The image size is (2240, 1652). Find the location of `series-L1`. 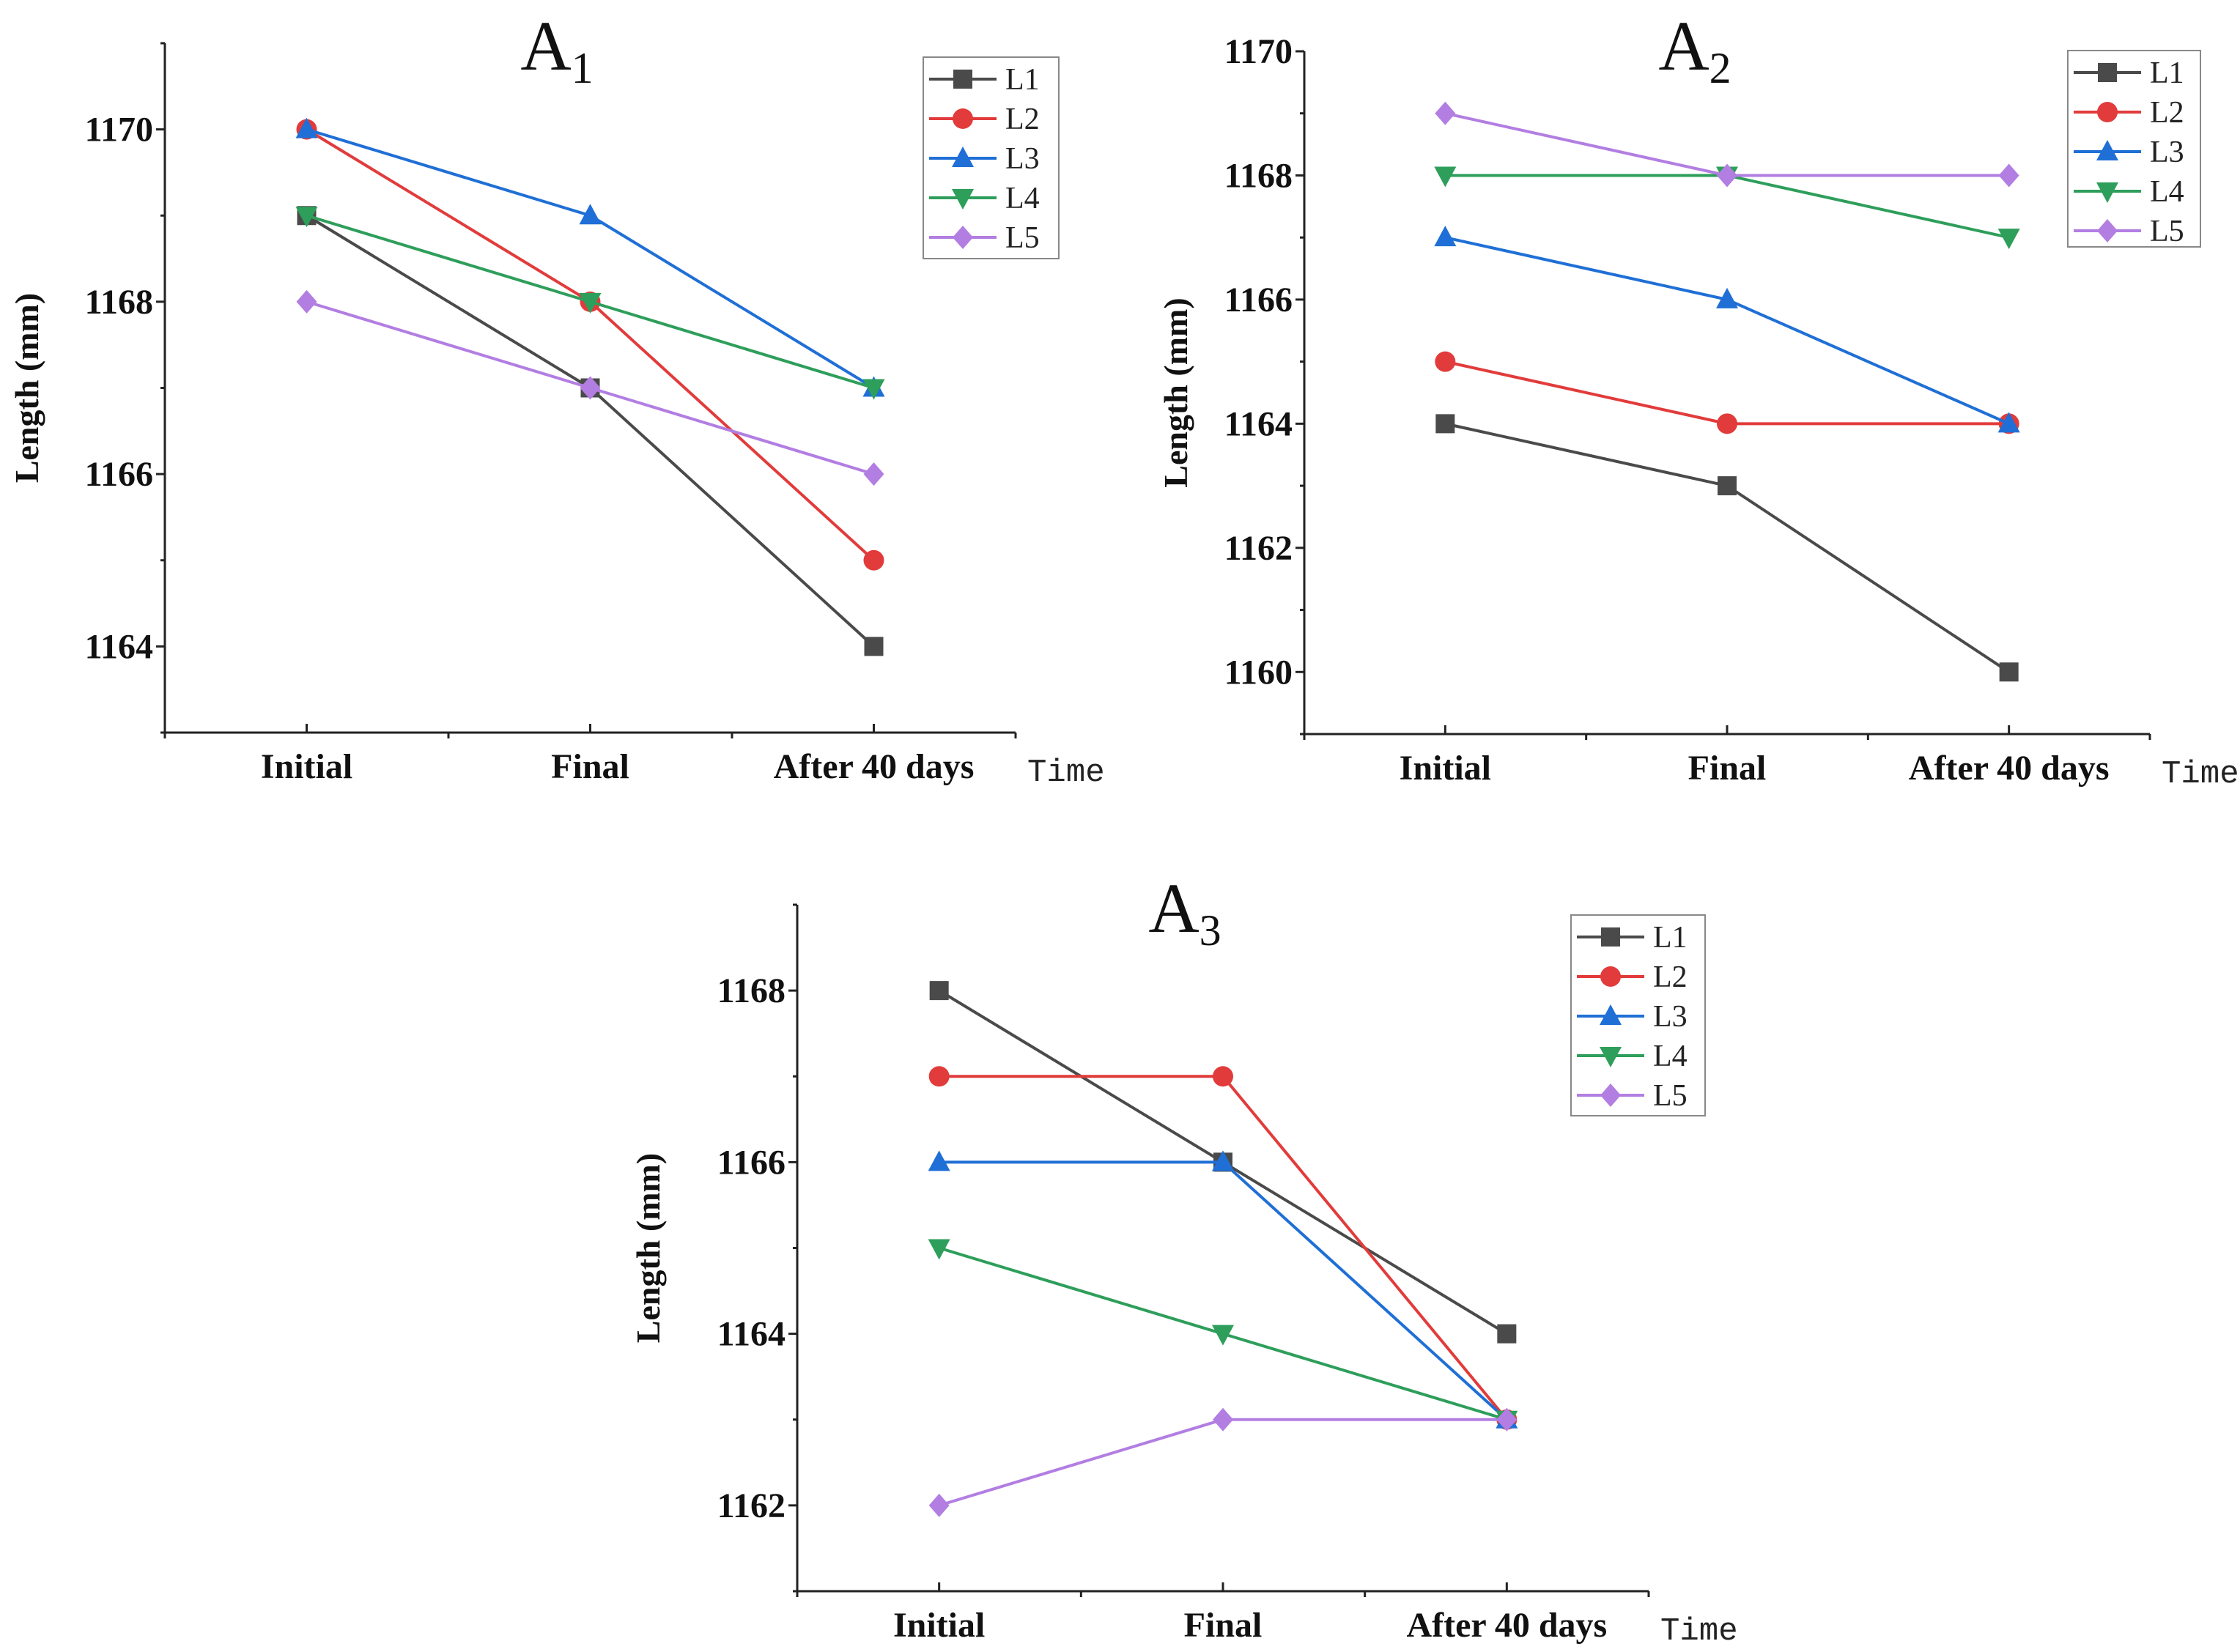

series-L1 is located at coordinates (590, 431).